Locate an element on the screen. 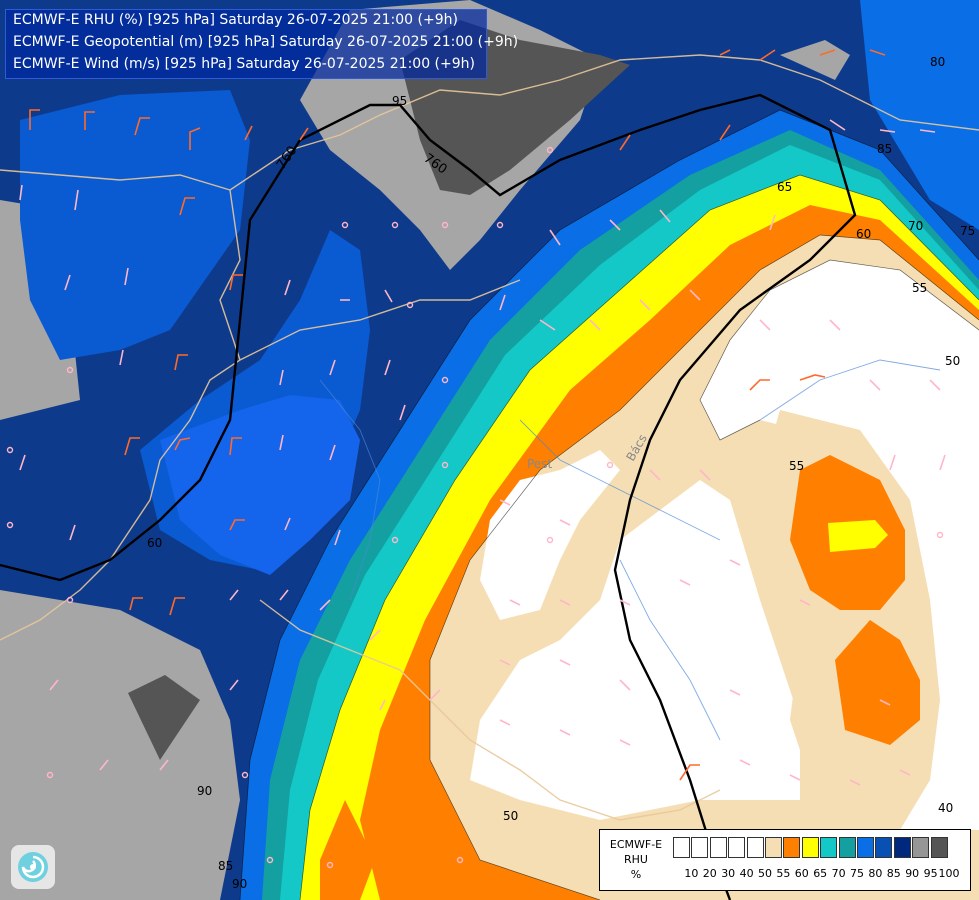  rh-label: 80 is located at coordinates (937, 62).